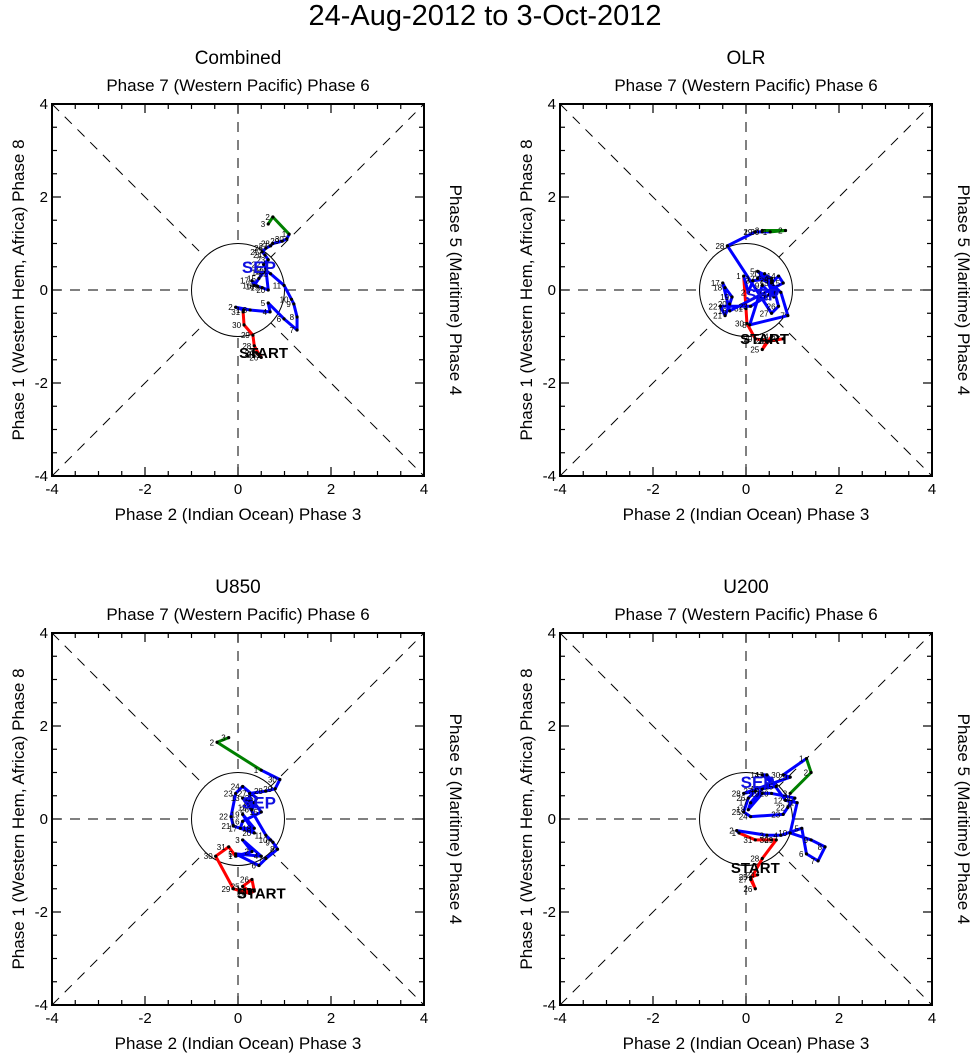  What do you see at coordinates (253, 812) in the screenshot?
I see `day-label: 15` at bounding box center [253, 812].